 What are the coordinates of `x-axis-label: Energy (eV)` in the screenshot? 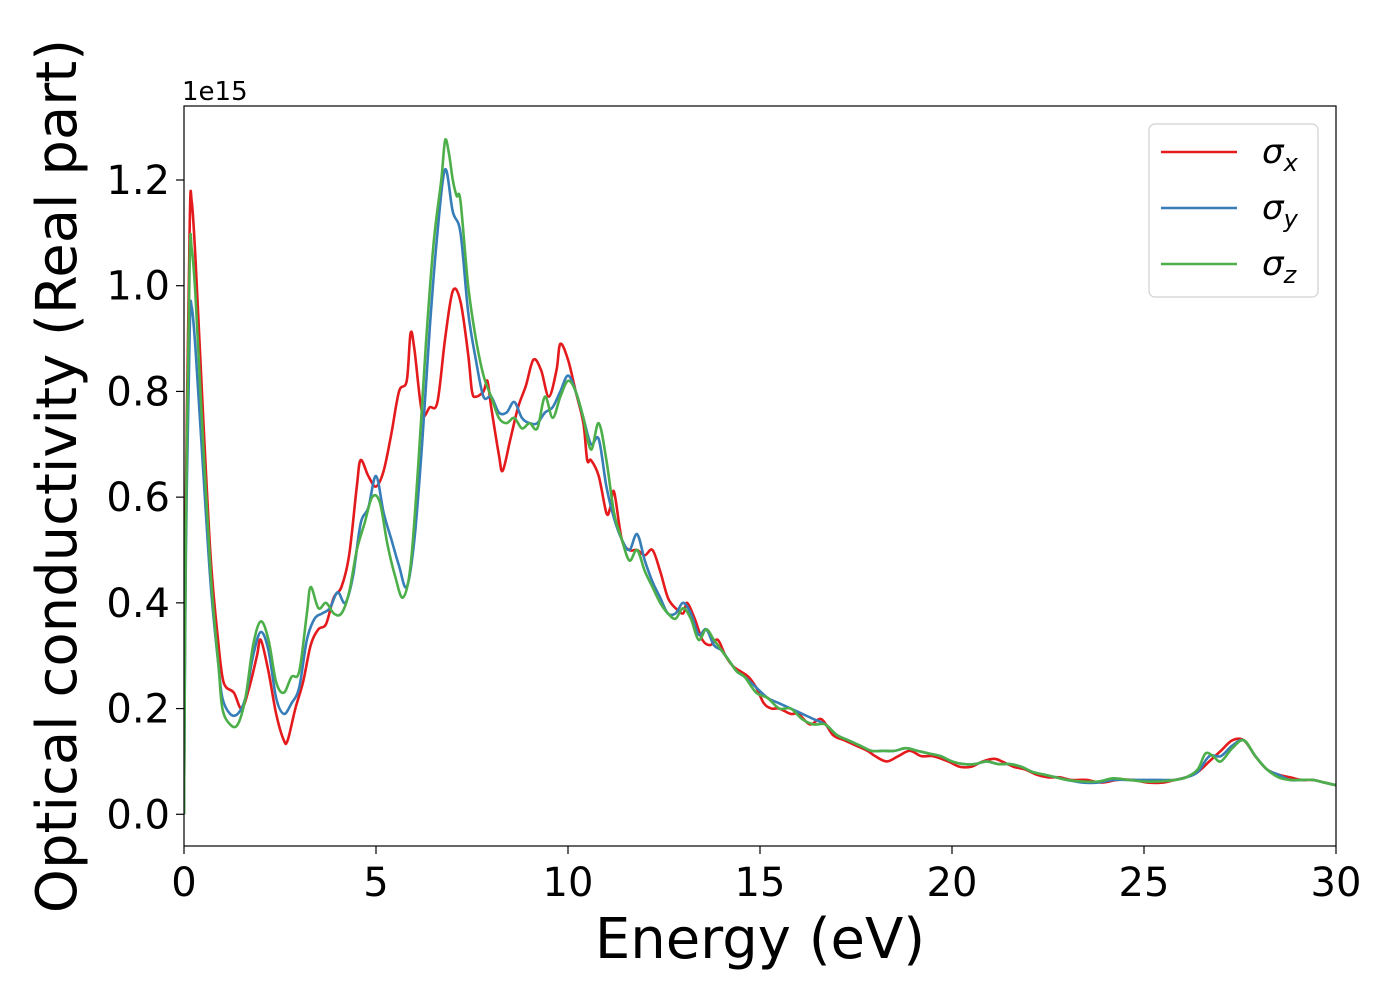 It's located at (760, 939).